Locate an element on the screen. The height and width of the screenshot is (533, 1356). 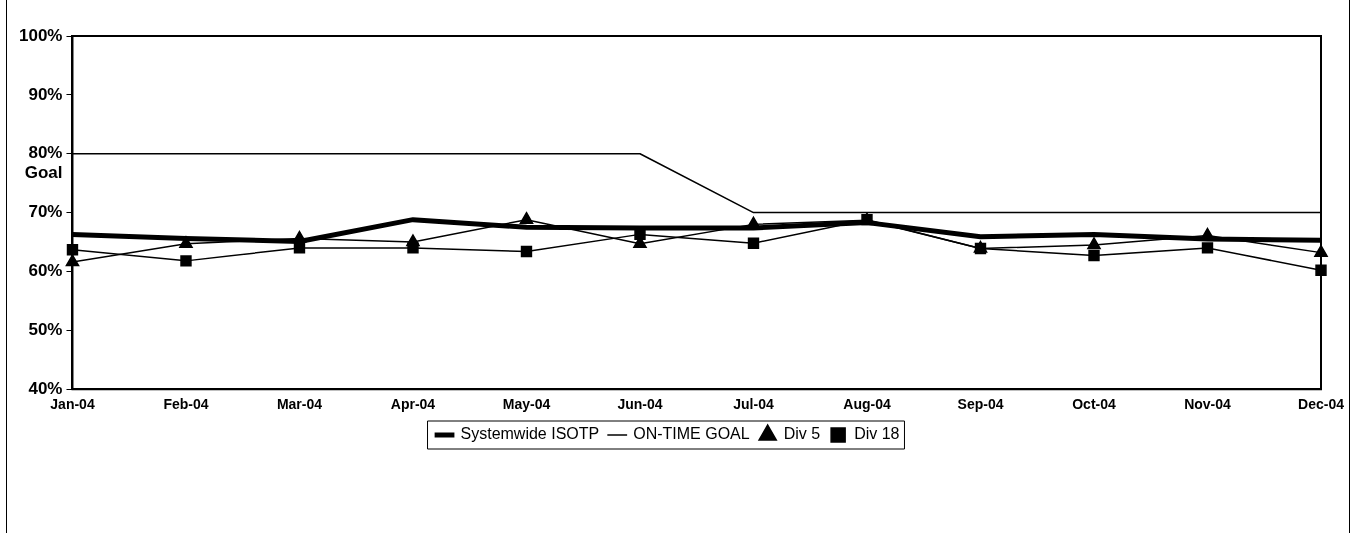
x-tick-label: Oct-04 is located at coordinates (1094, 404).